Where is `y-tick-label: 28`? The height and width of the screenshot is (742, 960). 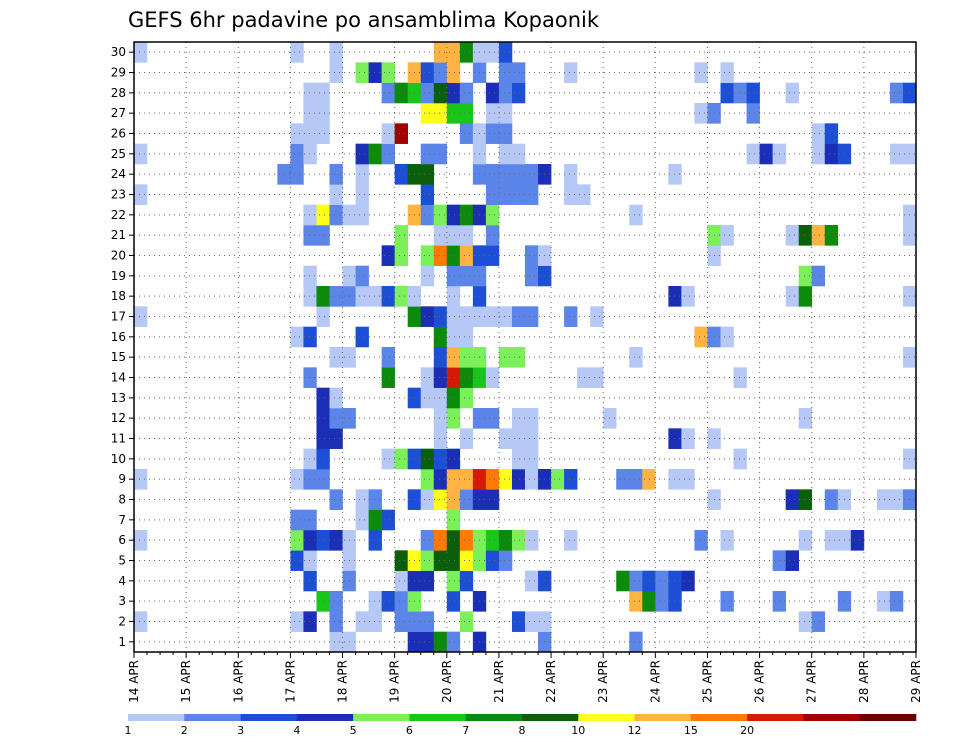 y-tick-label: 28 is located at coordinates (118, 93).